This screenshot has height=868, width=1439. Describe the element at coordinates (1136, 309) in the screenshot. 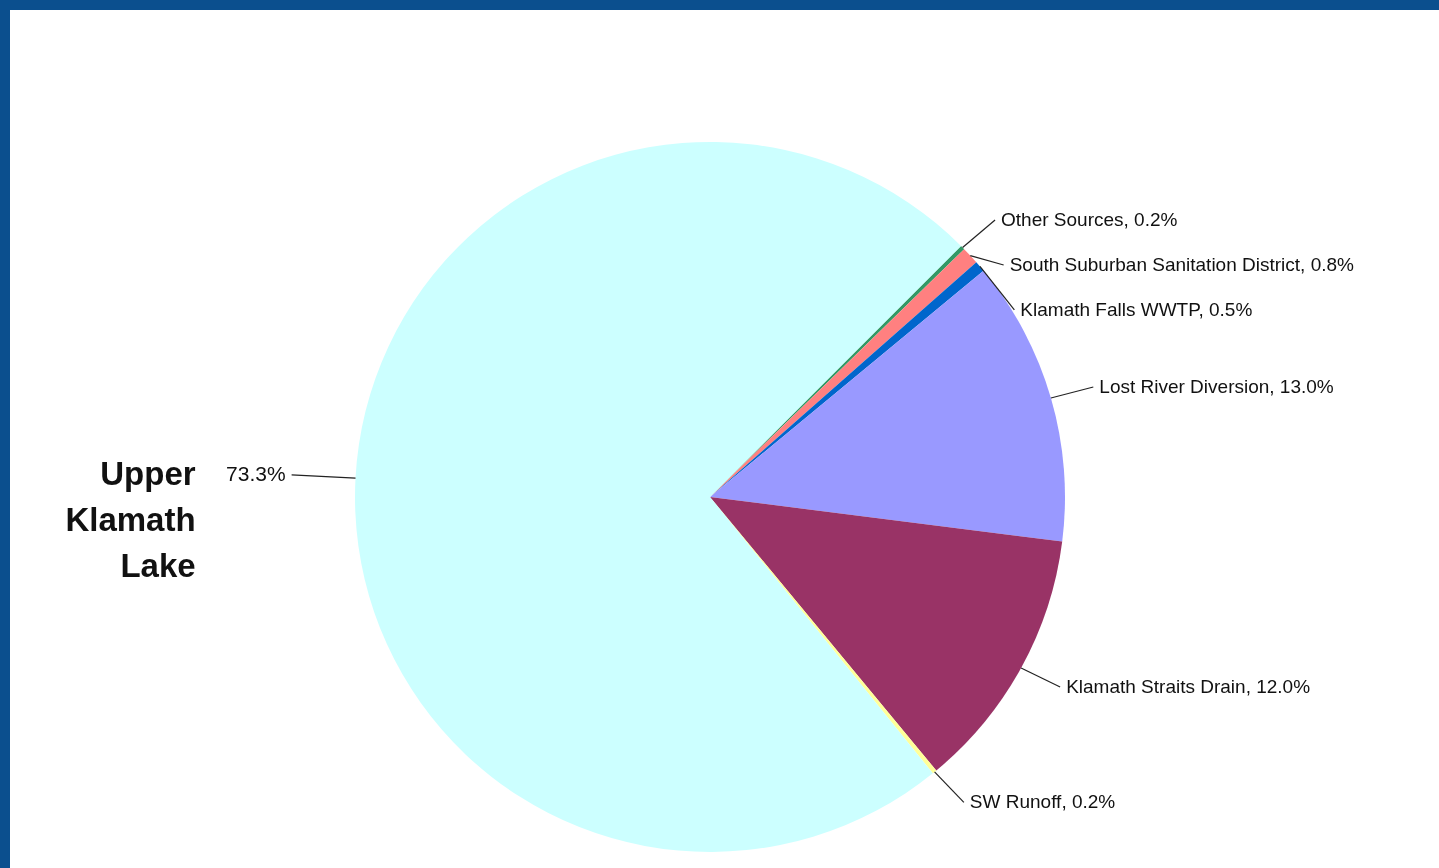

I see `slice-label: Klamath Falls WWTP, 0.5%` at that location.